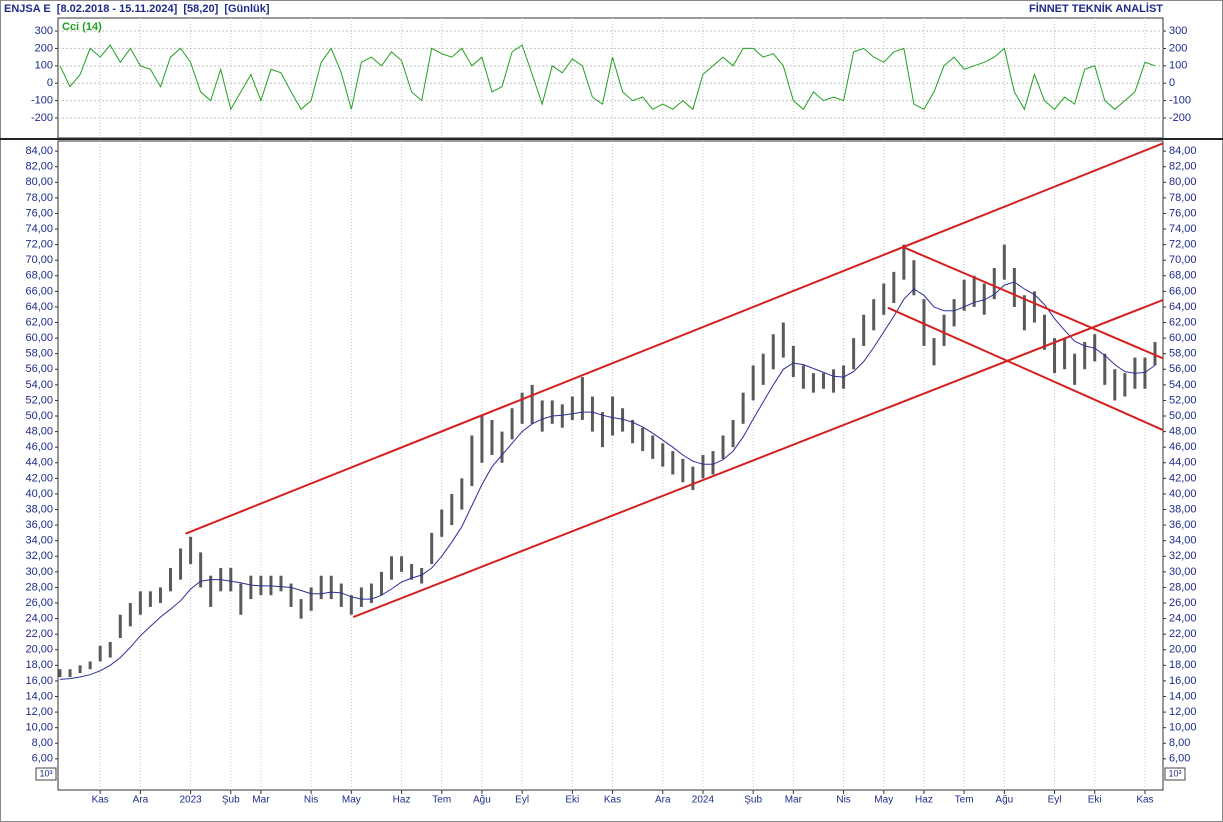 The width and height of the screenshot is (1223, 822). I want to click on y-tick-label: 300, so click(1178, 31).